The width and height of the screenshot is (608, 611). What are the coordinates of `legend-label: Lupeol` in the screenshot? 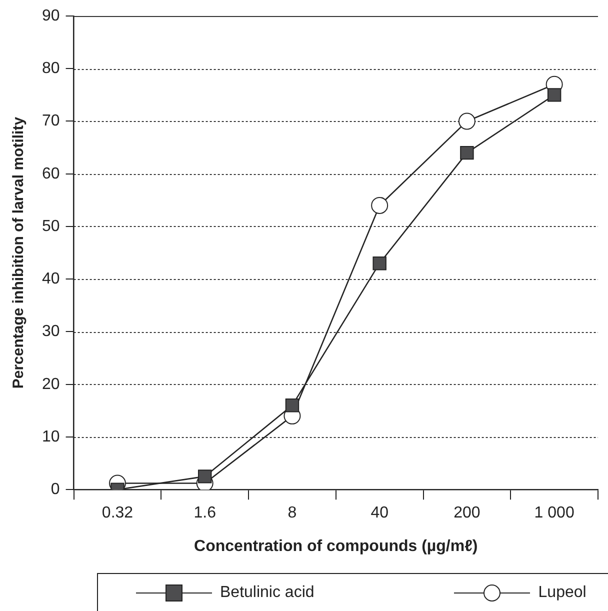 It's located at (562, 593).